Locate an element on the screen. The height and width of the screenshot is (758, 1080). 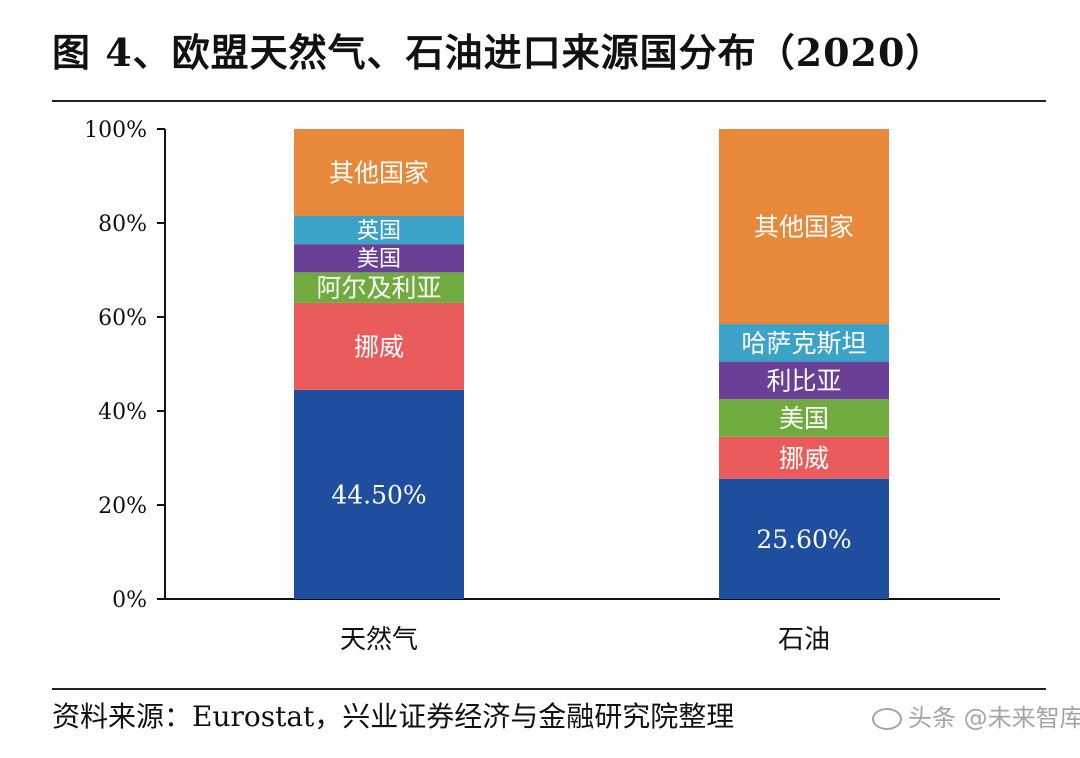
y-tick-label: 80% is located at coordinates (122, 224).